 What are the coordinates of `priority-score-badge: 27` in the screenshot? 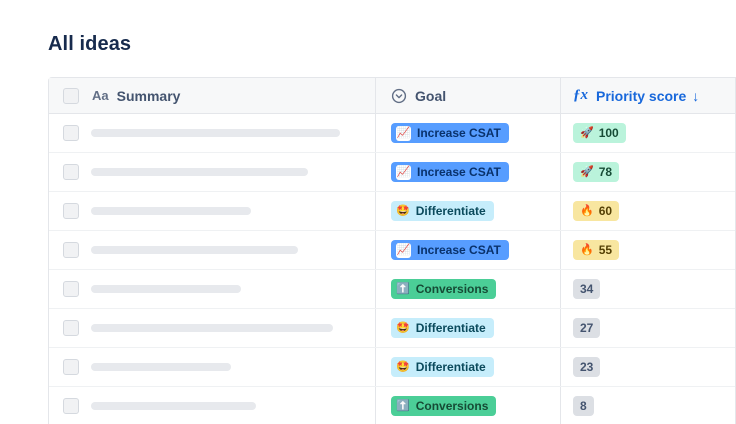 It's located at (587, 328).